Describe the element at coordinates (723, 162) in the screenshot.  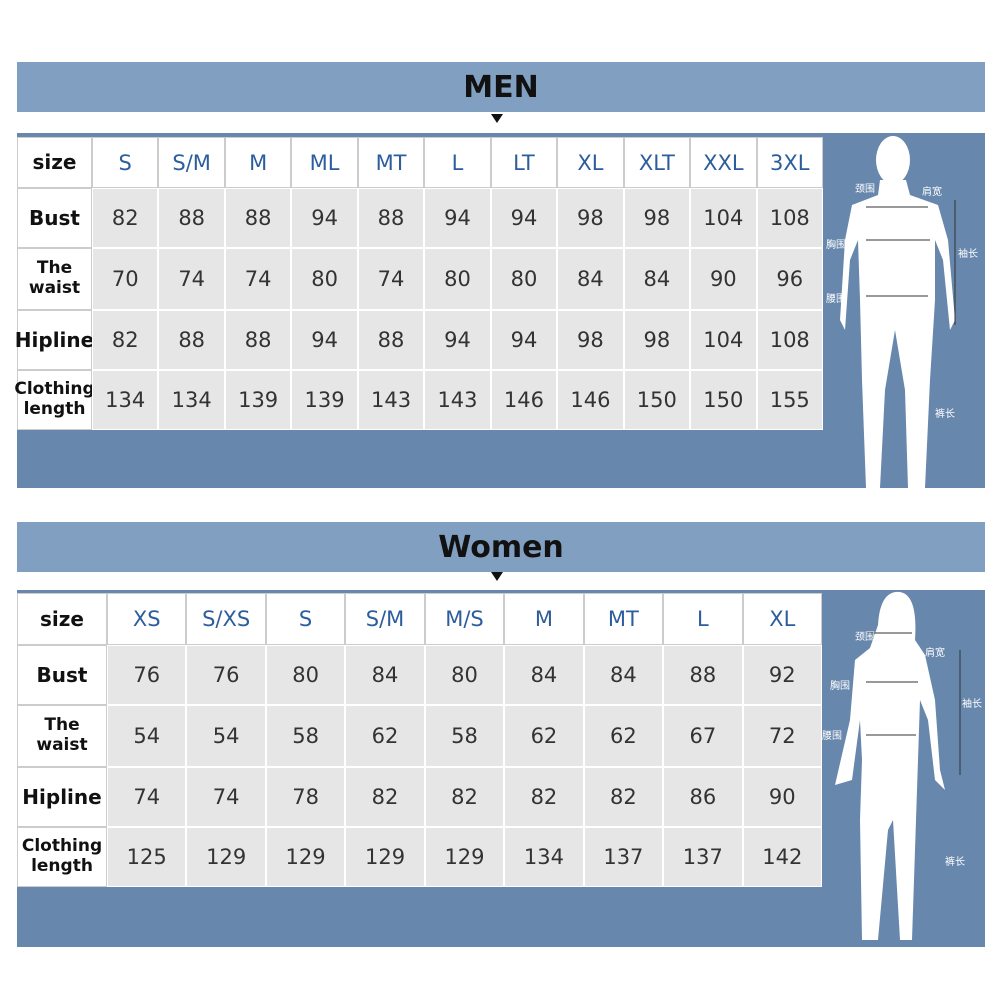
I see `size-header: XXL` at that location.